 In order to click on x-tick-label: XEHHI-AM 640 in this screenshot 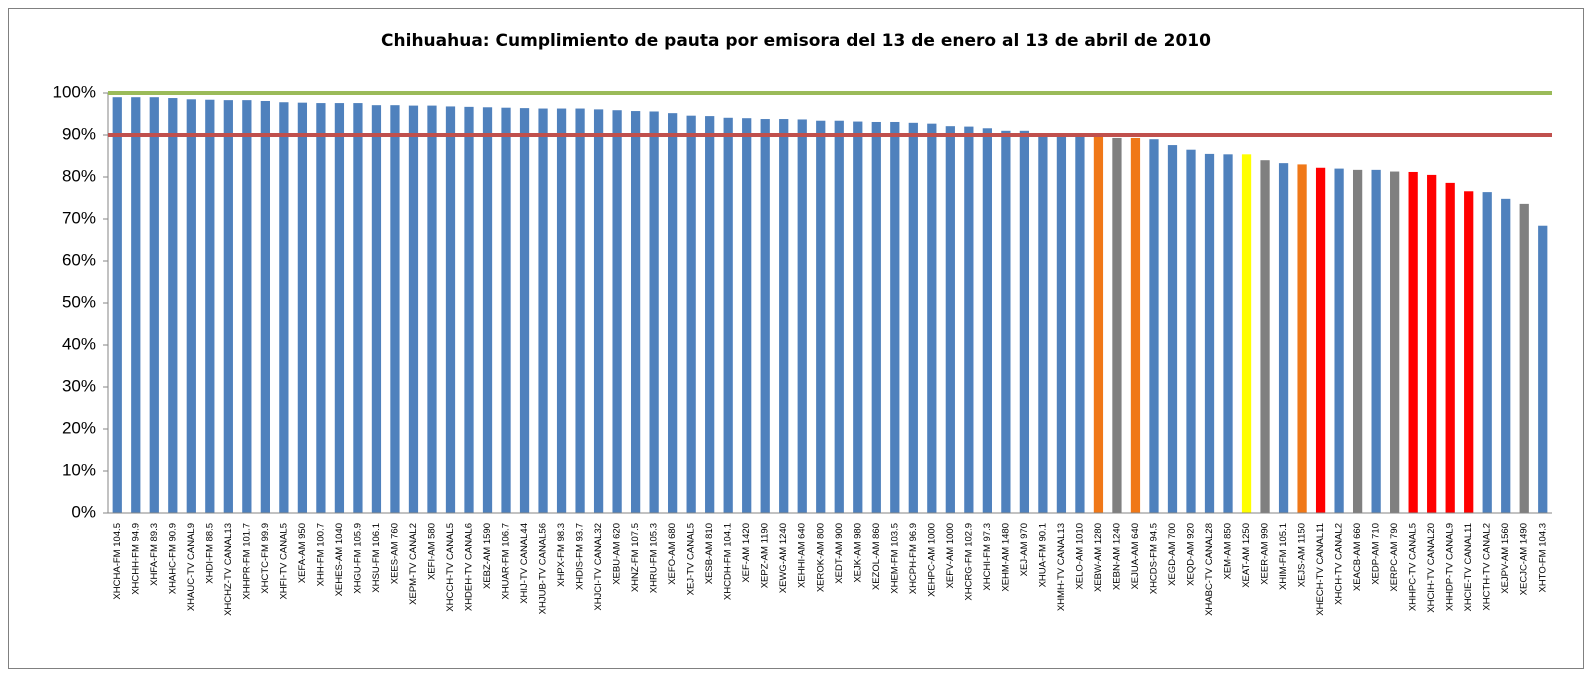, I will do `click(802, 555)`.